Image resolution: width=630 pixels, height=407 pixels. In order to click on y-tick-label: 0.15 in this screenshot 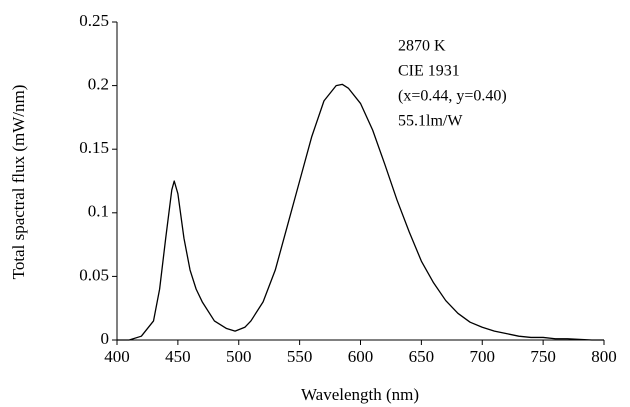, I will do `click(94, 147)`.